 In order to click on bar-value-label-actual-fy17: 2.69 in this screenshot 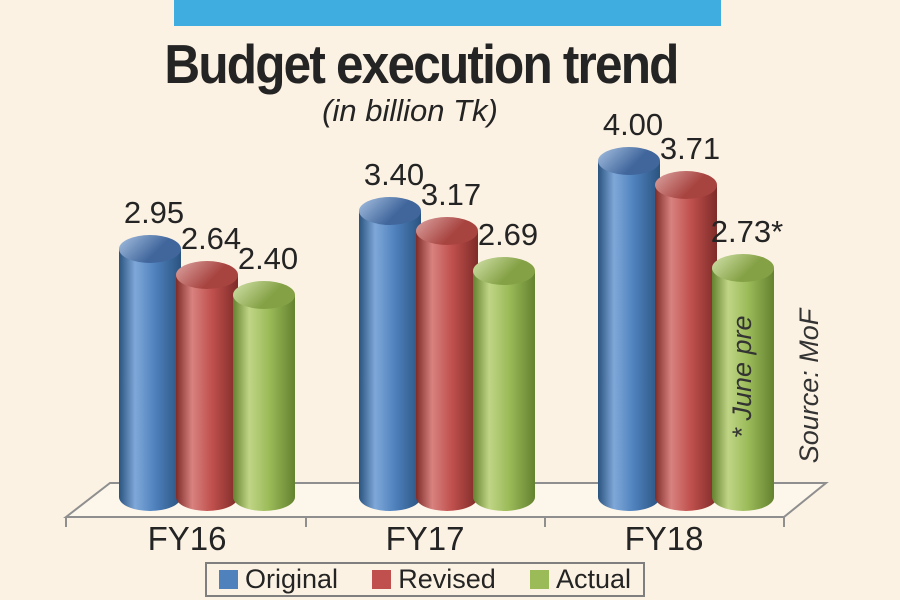, I will do `click(508, 235)`.